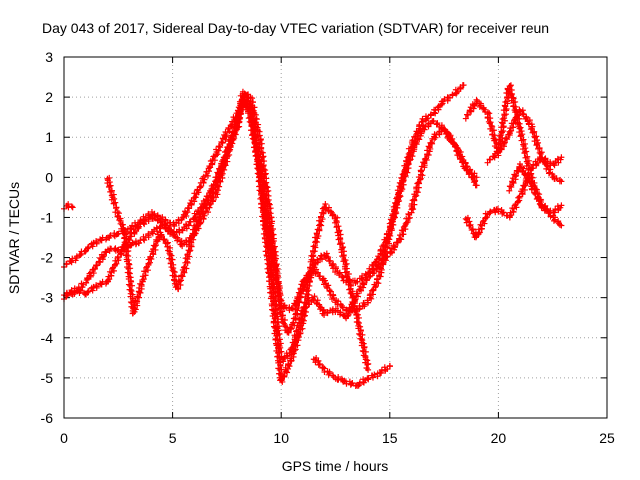 The width and height of the screenshot is (640, 480). I want to click on y-tick-label: -1, so click(47, 217).